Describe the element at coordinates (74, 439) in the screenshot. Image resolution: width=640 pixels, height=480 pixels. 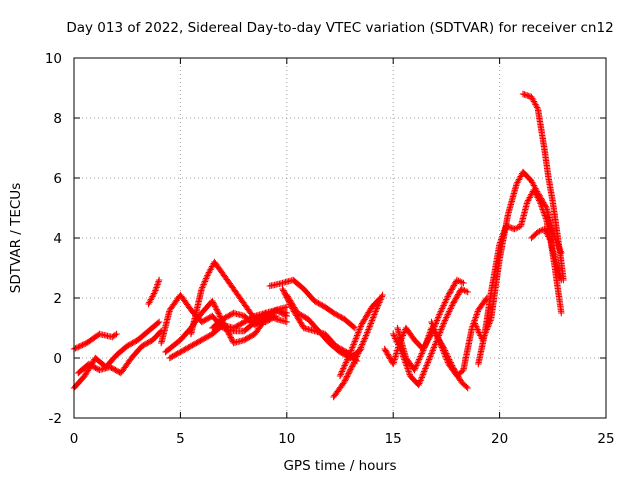
I see `x-tick-label: 0` at that location.